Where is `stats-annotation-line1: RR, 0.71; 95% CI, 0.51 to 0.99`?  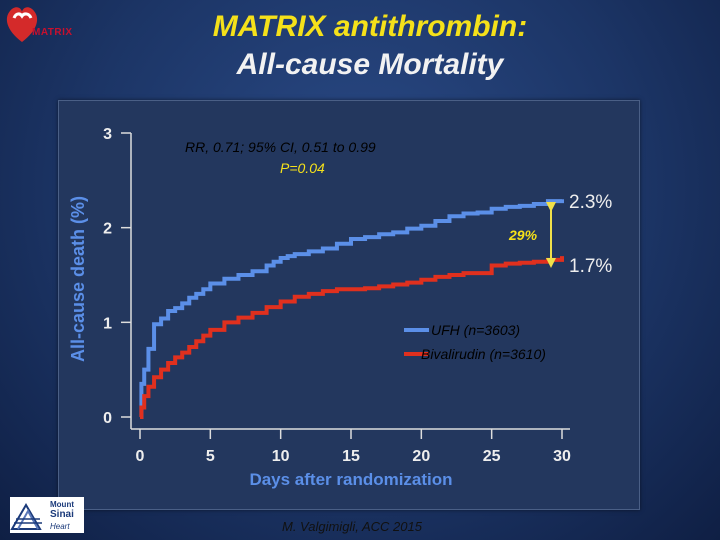
stats-annotation-line1: RR, 0.71; 95% CI, 0.51 to 0.99 is located at coordinates (280, 147).